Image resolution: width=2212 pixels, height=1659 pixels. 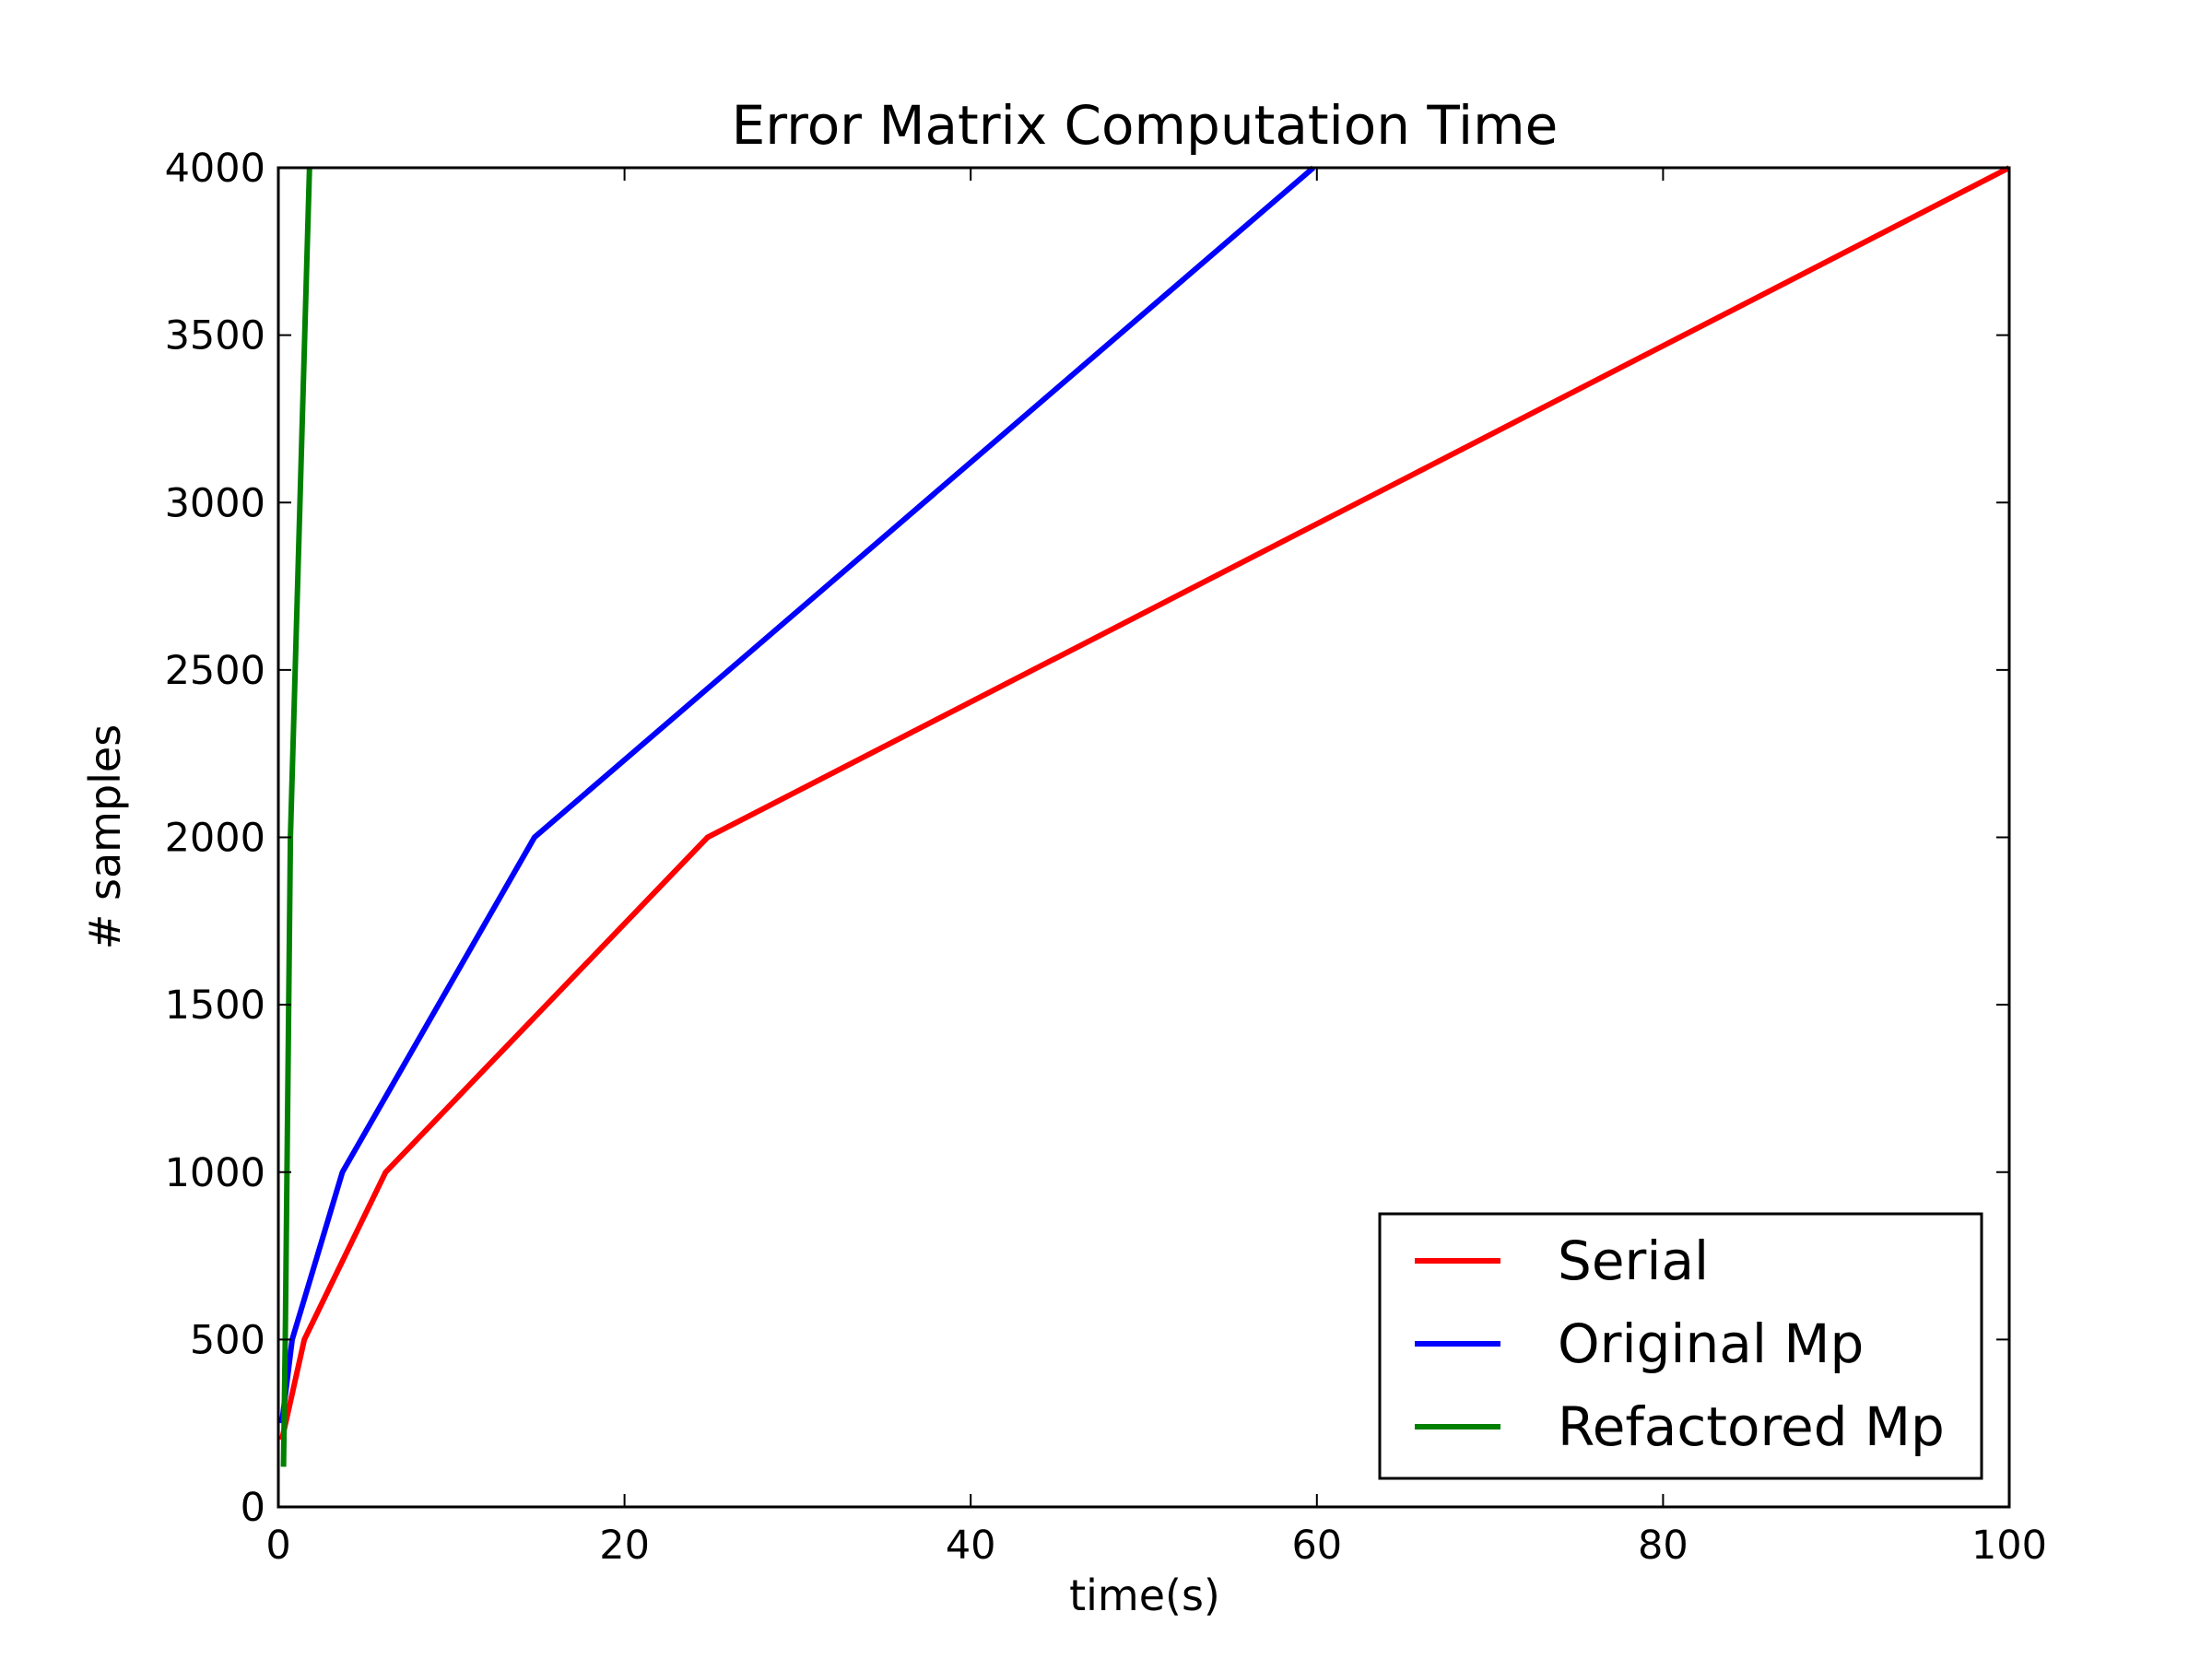 I want to click on y-axis-label: # samples, so click(x=105, y=836).